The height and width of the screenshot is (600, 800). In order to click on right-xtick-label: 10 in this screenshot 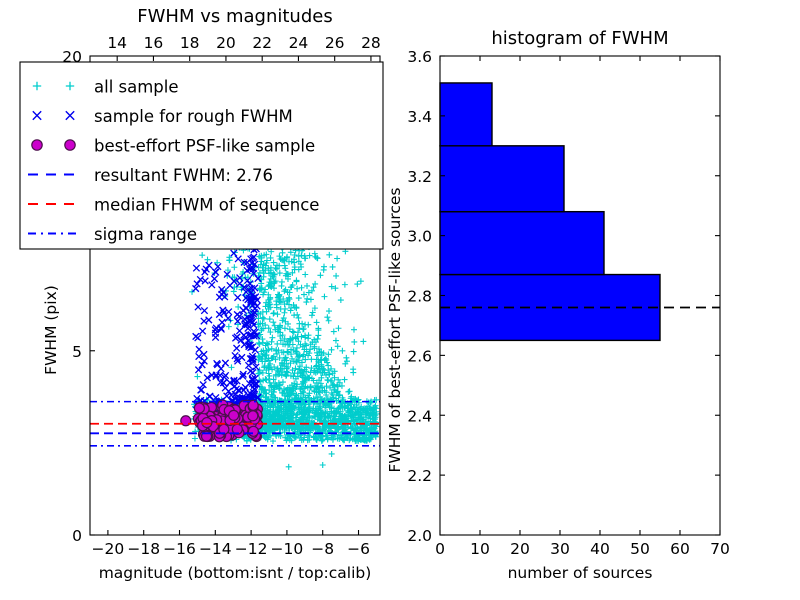, I will do `click(480, 549)`.